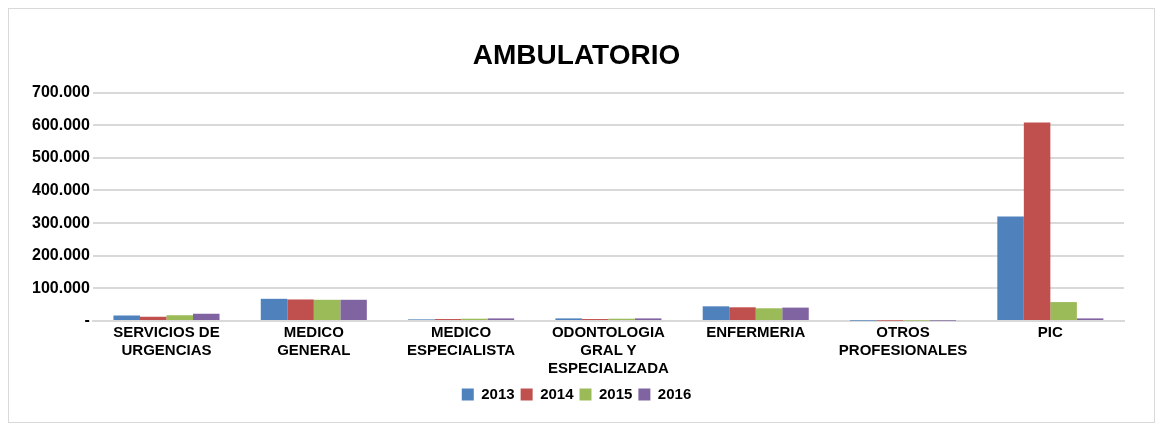 The image size is (1163, 431). What do you see at coordinates (60, 157) in the screenshot?
I see `y-tick-label: 500.000` at bounding box center [60, 157].